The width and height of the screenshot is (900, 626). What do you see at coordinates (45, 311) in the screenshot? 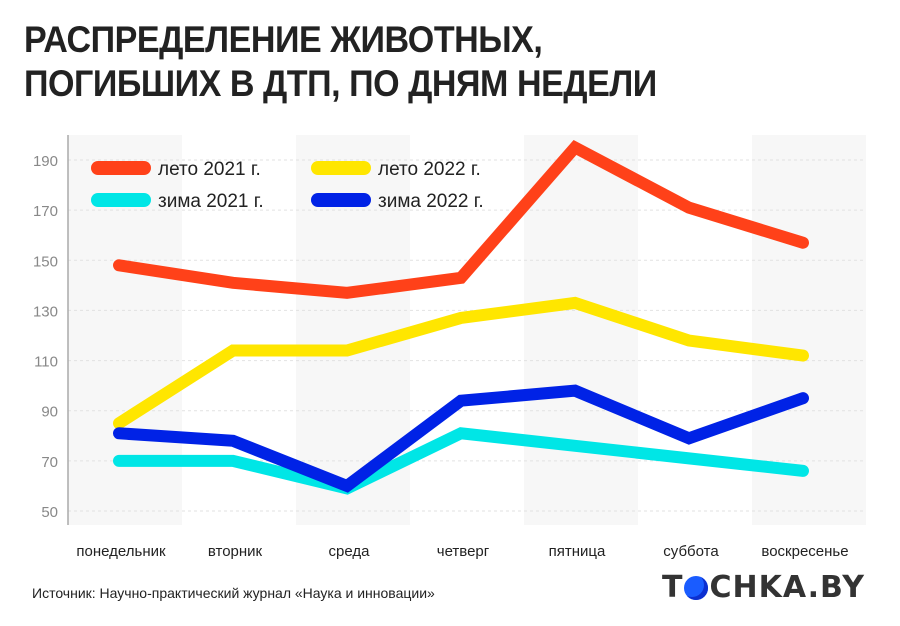
I see `y-tick-label: 130` at bounding box center [45, 311].